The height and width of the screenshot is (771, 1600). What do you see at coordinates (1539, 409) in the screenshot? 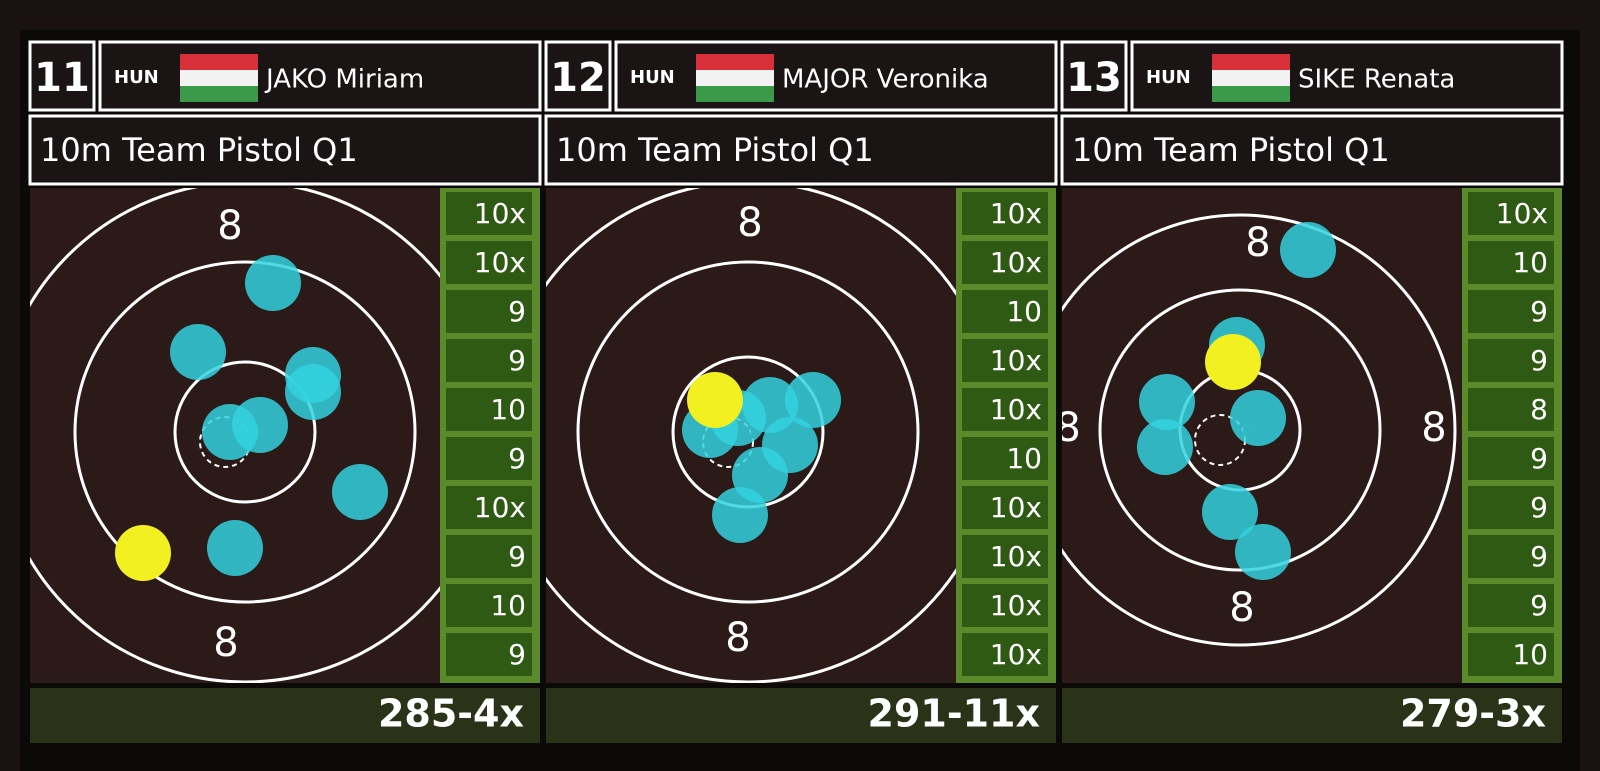
I see `shot-score: 8` at bounding box center [1539, 409].